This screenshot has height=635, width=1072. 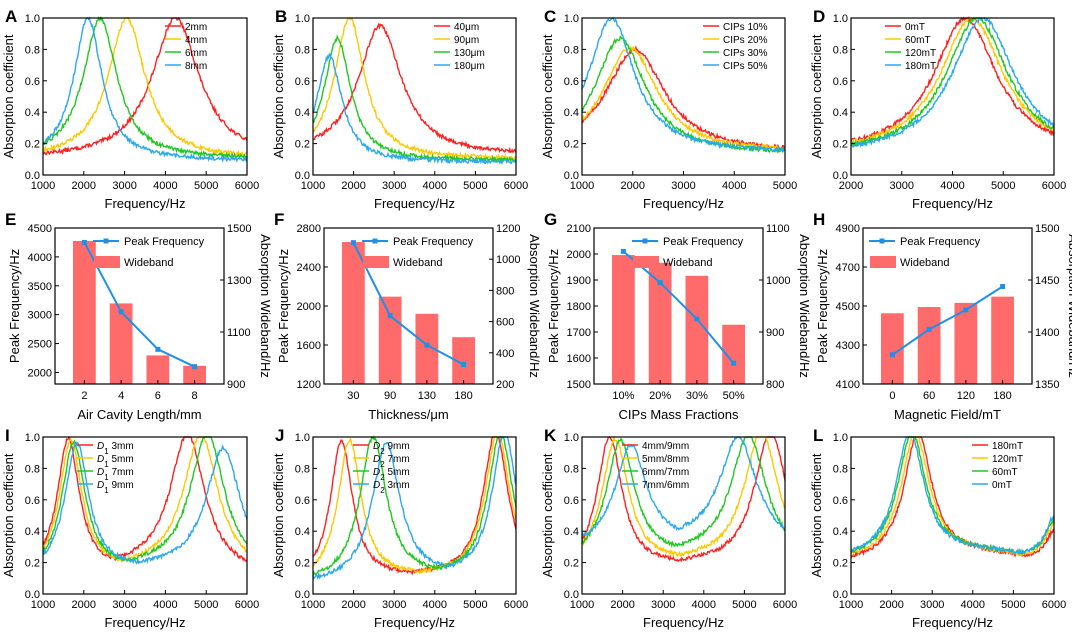 I want to click on legend-swatch-bar, so click(x=646, y=262).